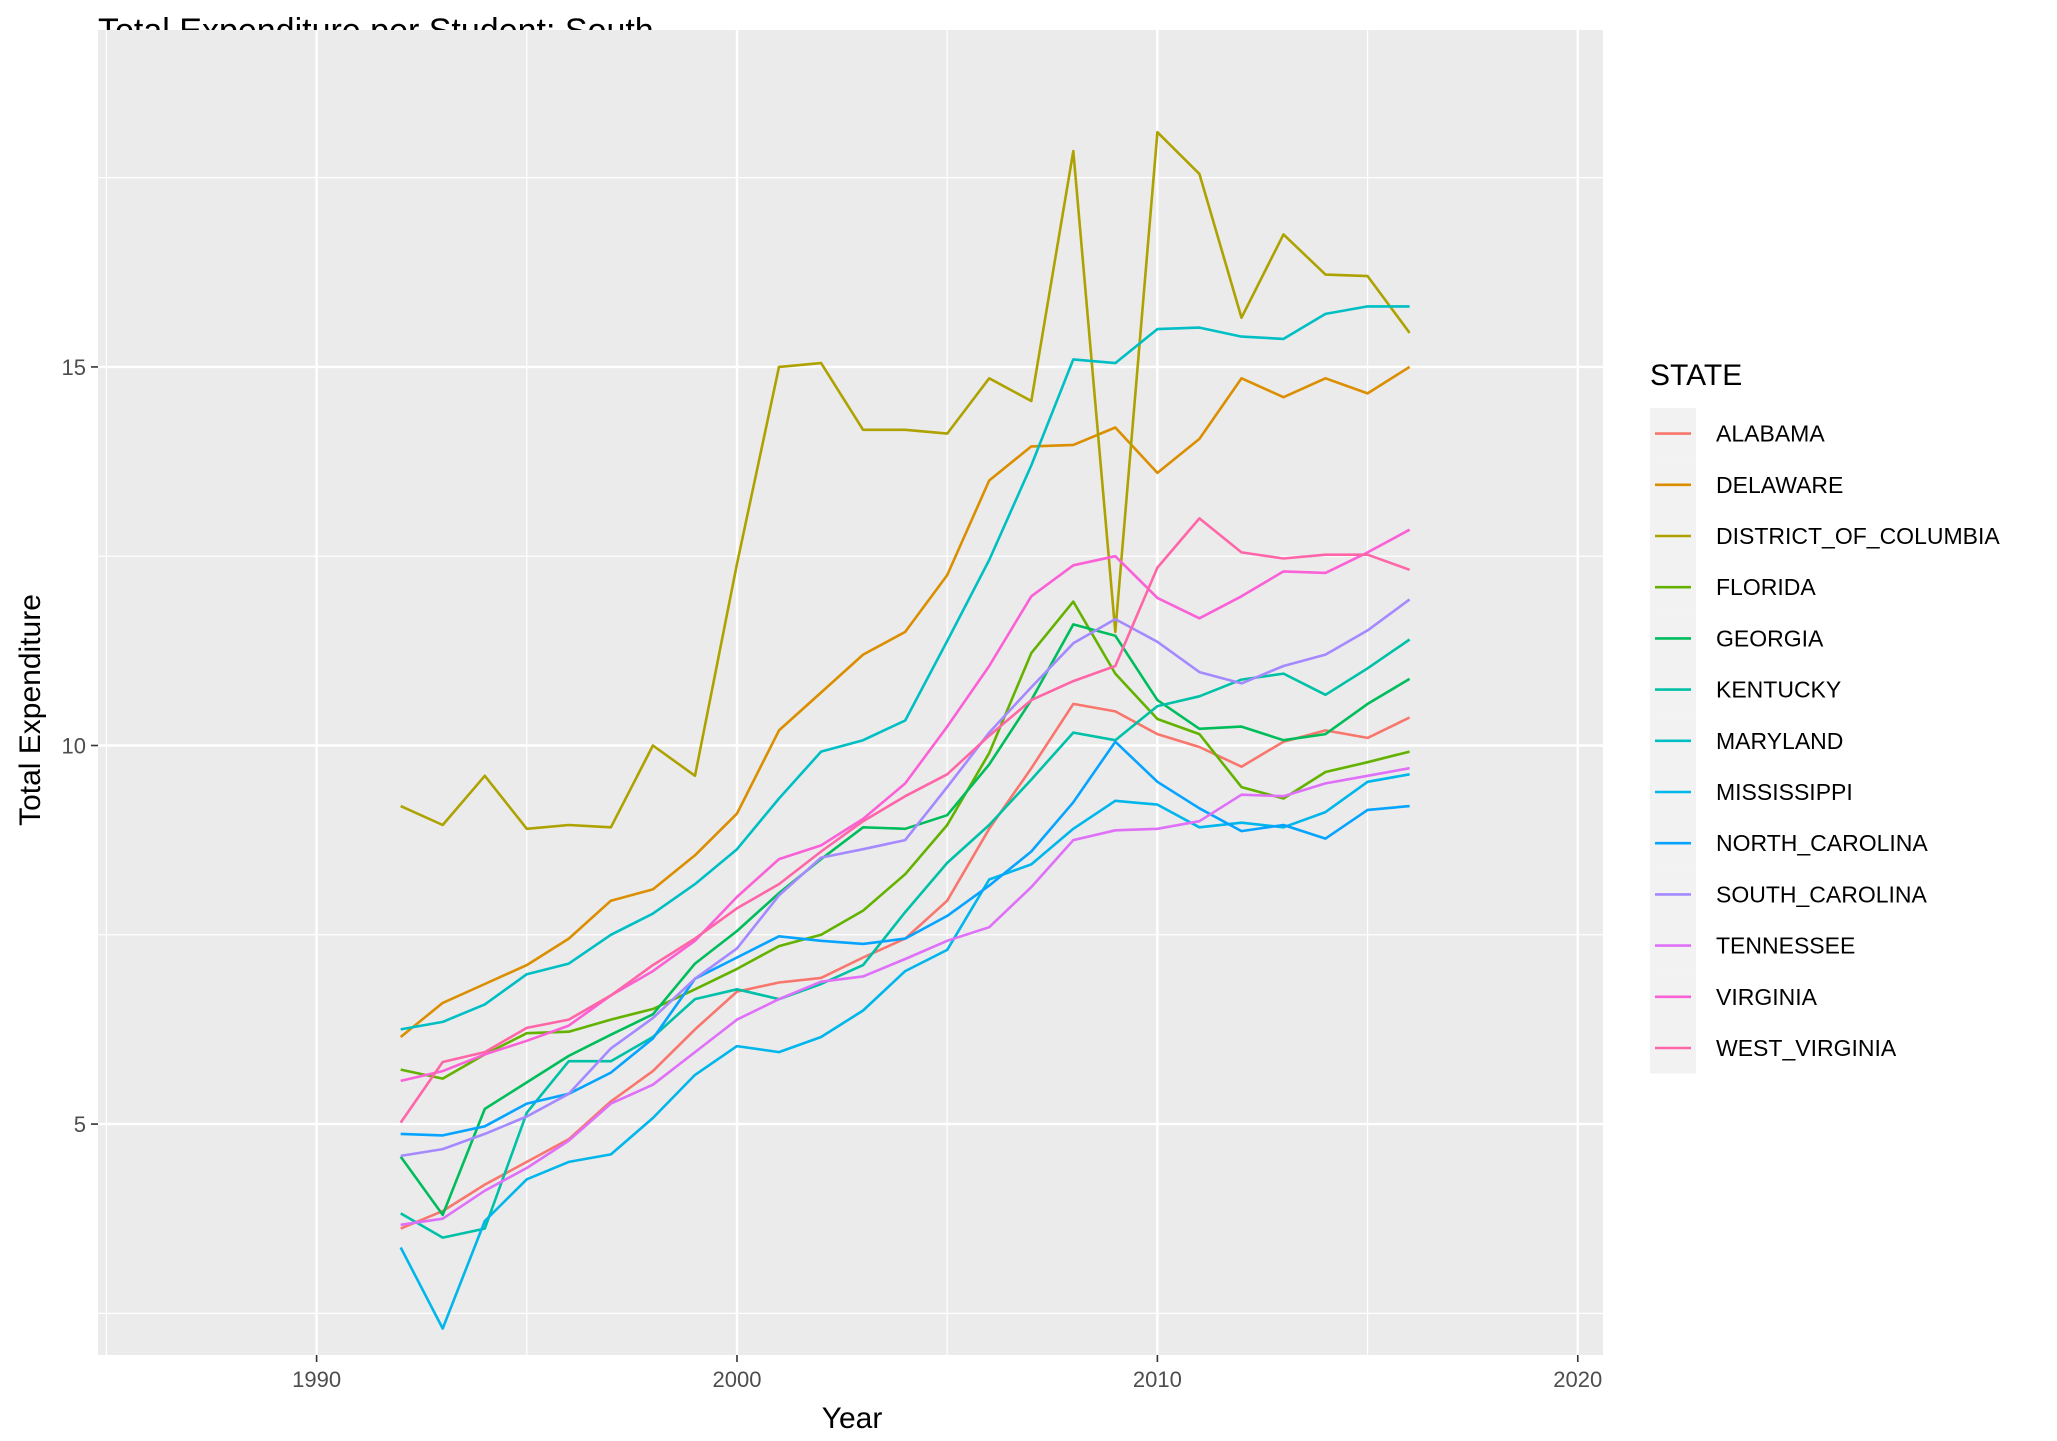 The height and width of the screenshot is (1441, 2057). What do you see at coordinates (1696, 375) in the screenshot?
I see `legend-title: STATE` at bounding box center [1696, 375].